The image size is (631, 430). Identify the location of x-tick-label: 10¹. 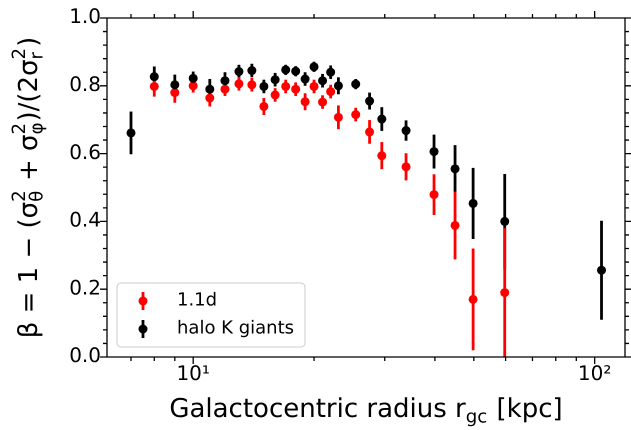
(193, 373).